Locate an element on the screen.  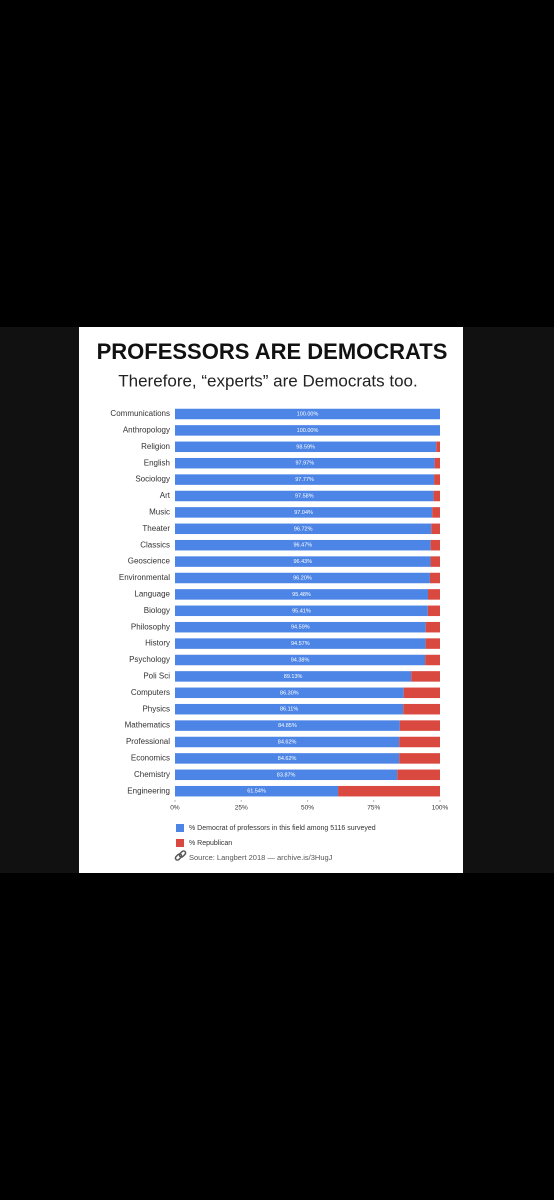
x-tick-label: 100% is located at coordinates (440, 808).